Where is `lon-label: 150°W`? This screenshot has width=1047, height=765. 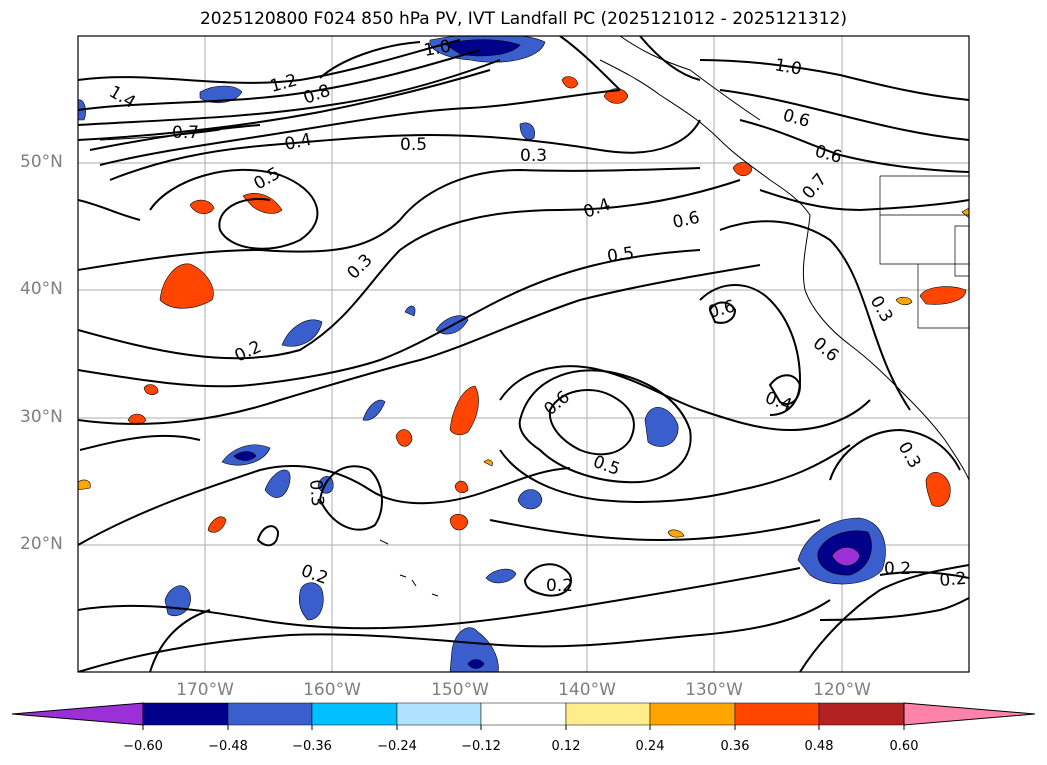 lon-label: 150°W is located at coordinates (460, 690).